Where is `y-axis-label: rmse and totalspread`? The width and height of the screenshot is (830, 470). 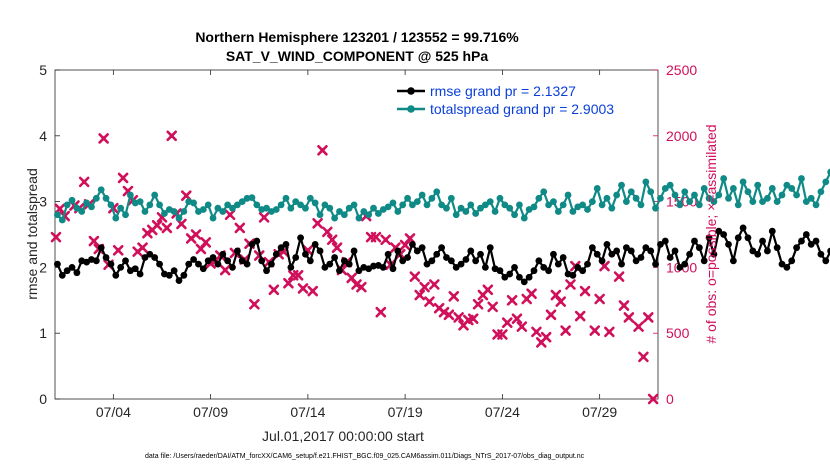
y-axis-label: rmse and totalspread is located at coordinates (32, 234).